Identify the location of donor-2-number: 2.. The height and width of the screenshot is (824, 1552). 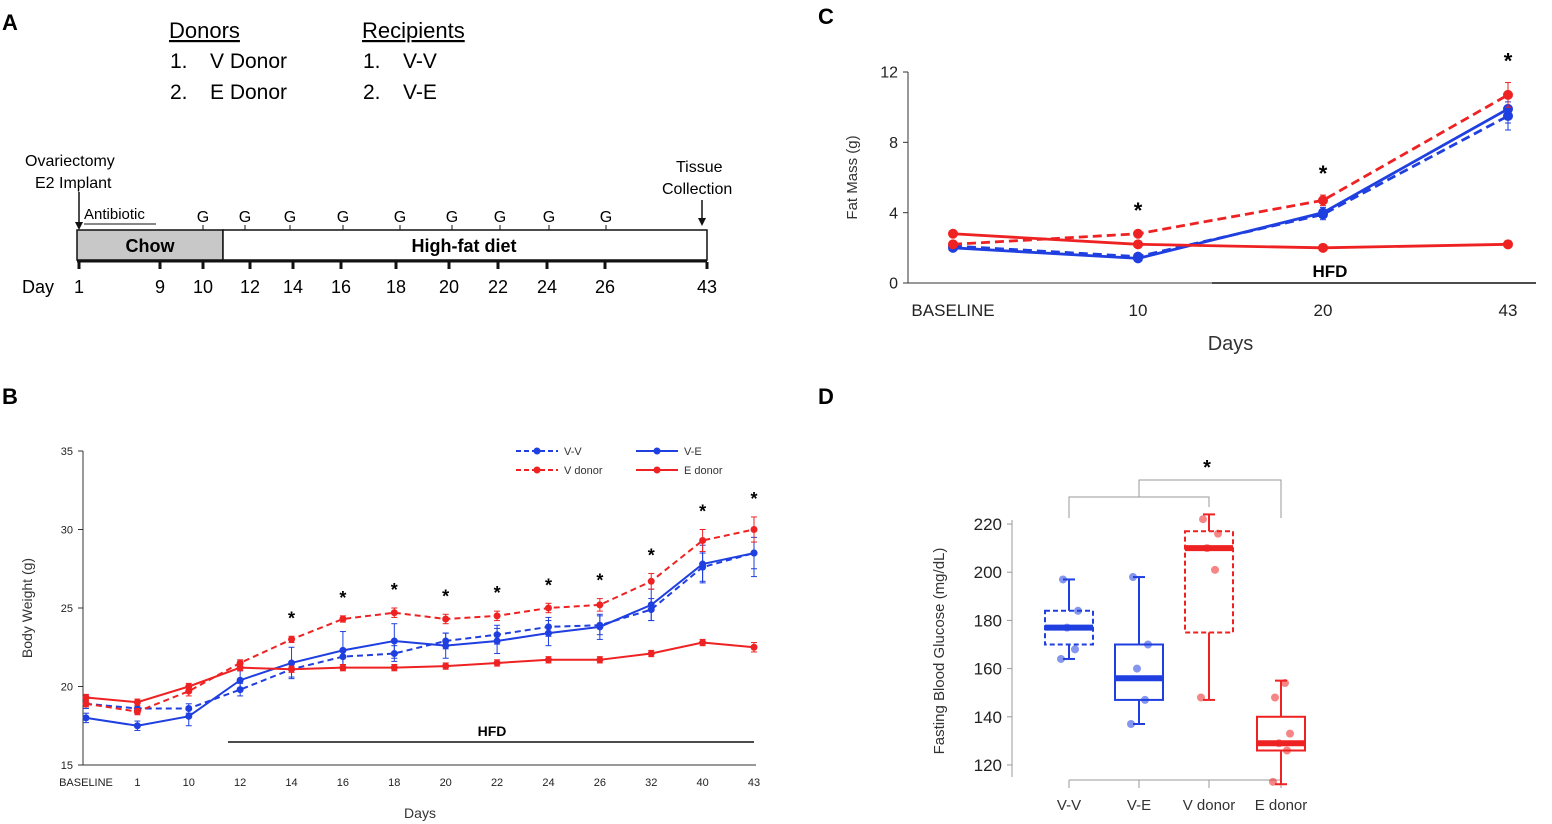
(179, 92).